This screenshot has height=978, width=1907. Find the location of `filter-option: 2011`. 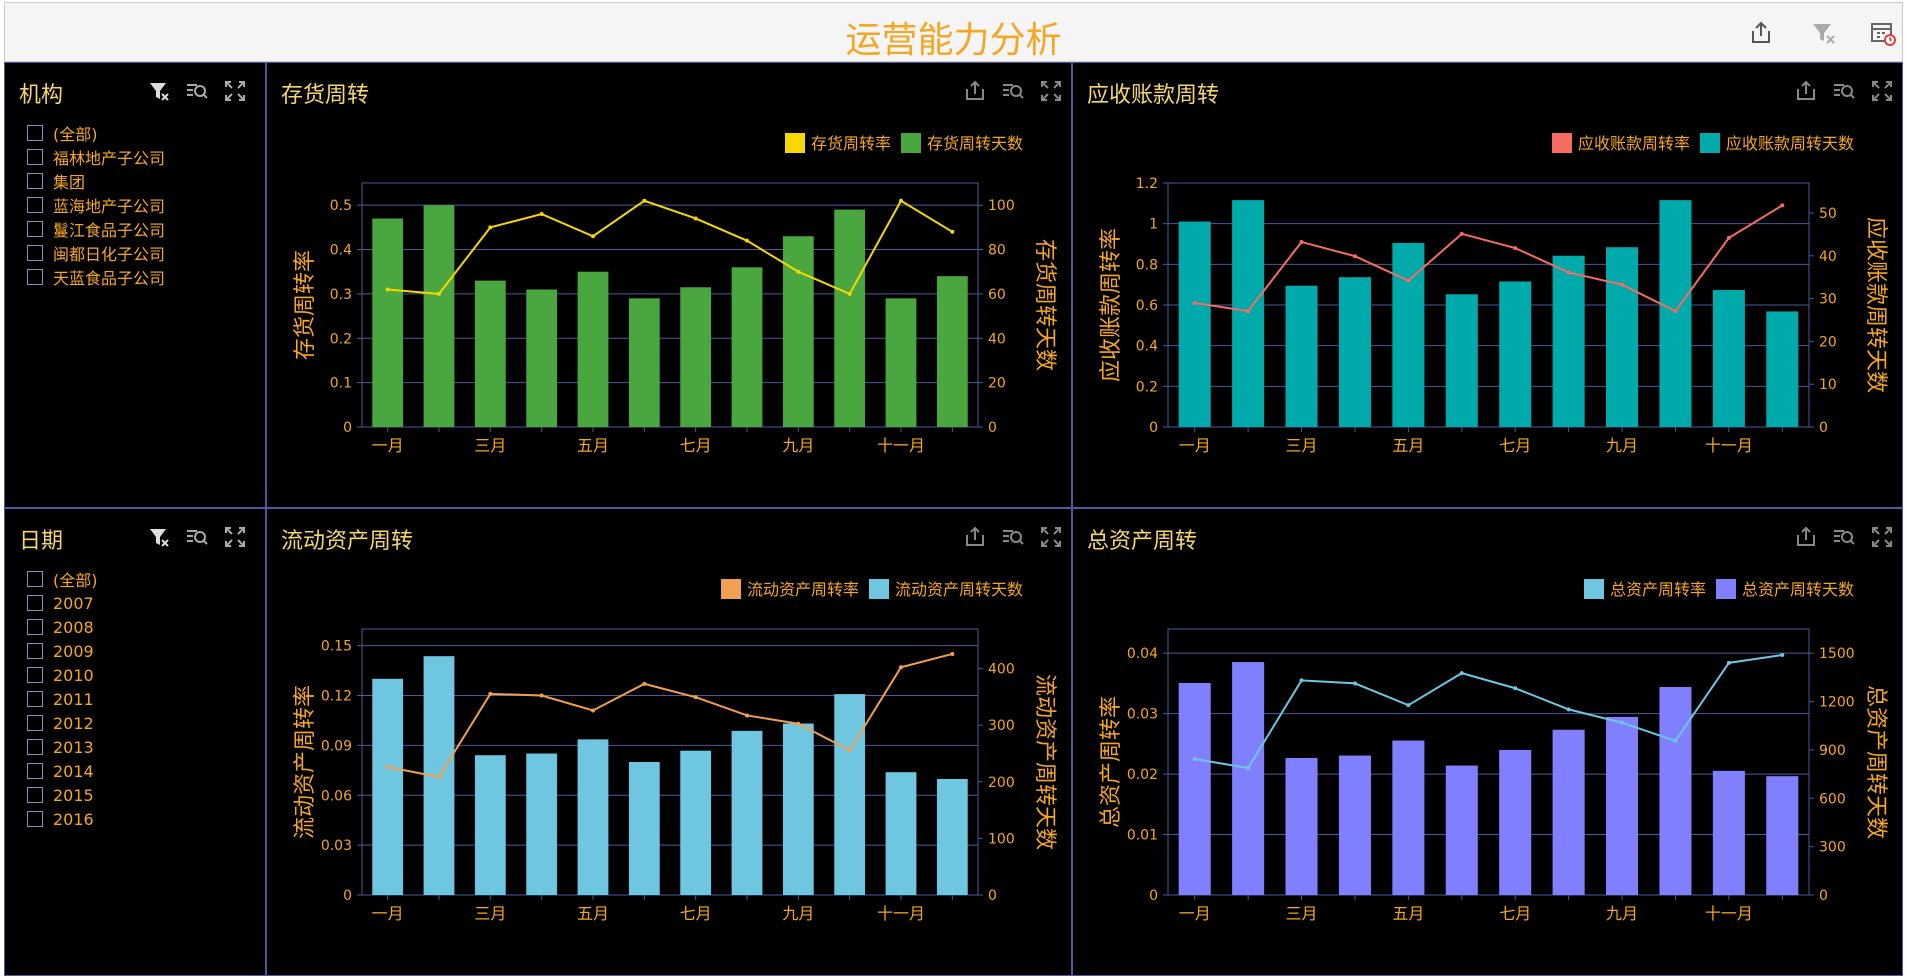

filter-option: 2011 is located at coordinates (62, 699).